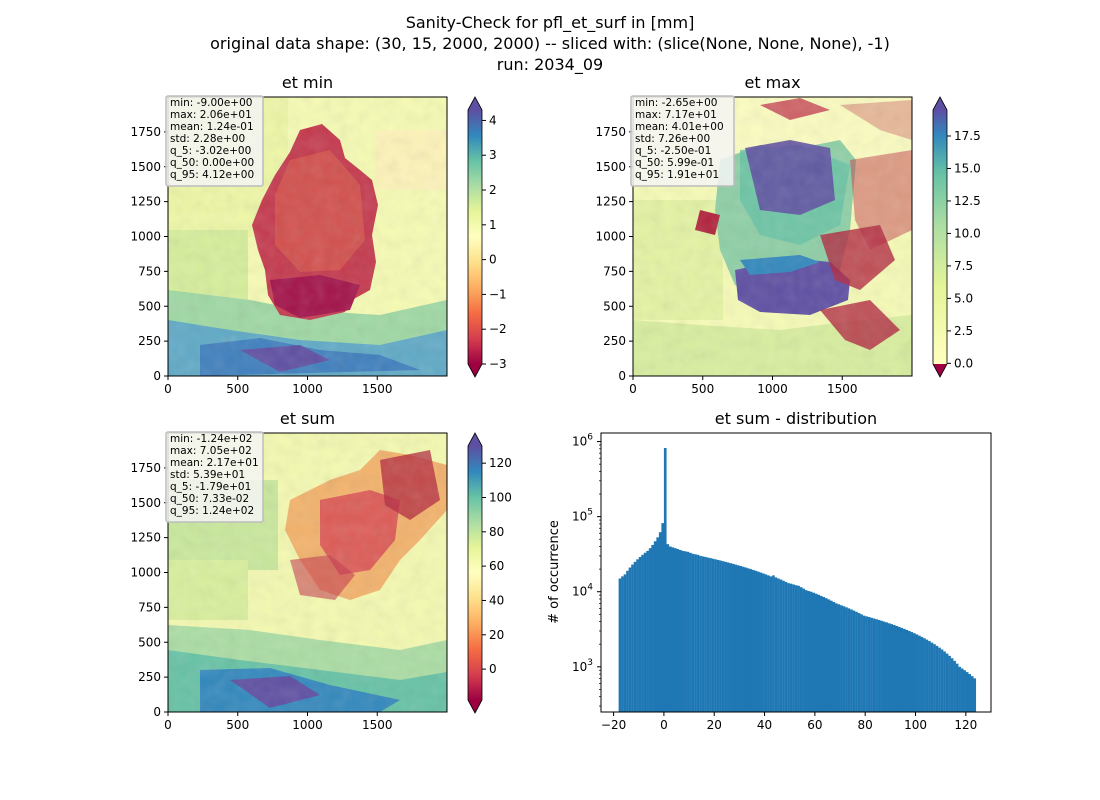 This screenshot has height=800, width=1100. Describe the element at coordinates (237, 389) in the screenshot. I see `x-tick-label: 500` at that location.